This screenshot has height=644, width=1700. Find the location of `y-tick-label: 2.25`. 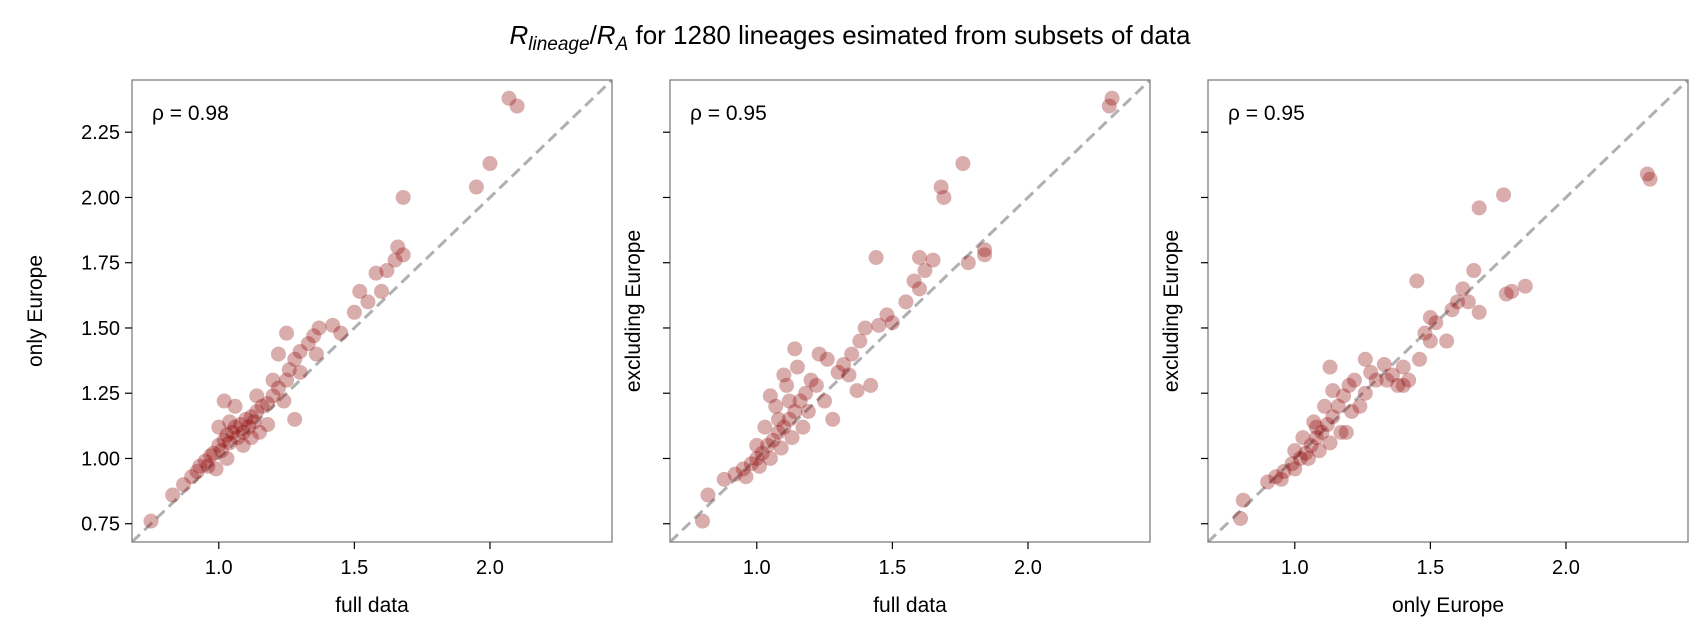

y-tick-label: 2.25 is located at coordinates (100, 133).